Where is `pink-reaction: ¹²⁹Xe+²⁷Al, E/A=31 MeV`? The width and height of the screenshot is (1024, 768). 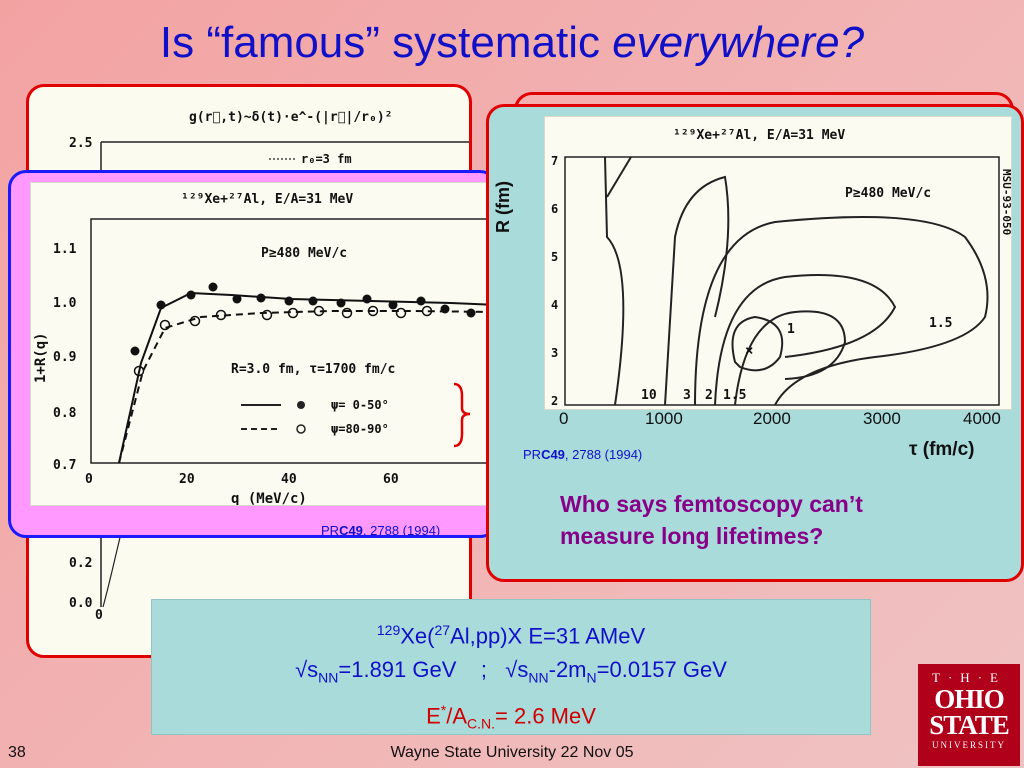 pink-reaction: ¹²⁹Xe+²⁷Al, E/A=31 MeV is located at coordinates (267, 199).